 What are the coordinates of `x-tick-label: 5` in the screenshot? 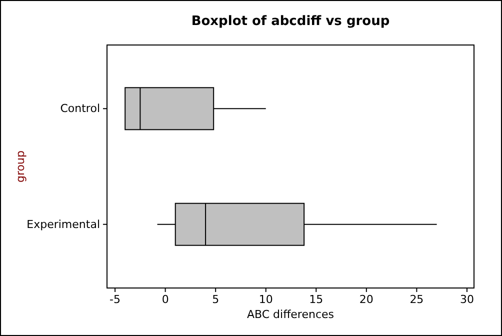 It's located at (216, 299).